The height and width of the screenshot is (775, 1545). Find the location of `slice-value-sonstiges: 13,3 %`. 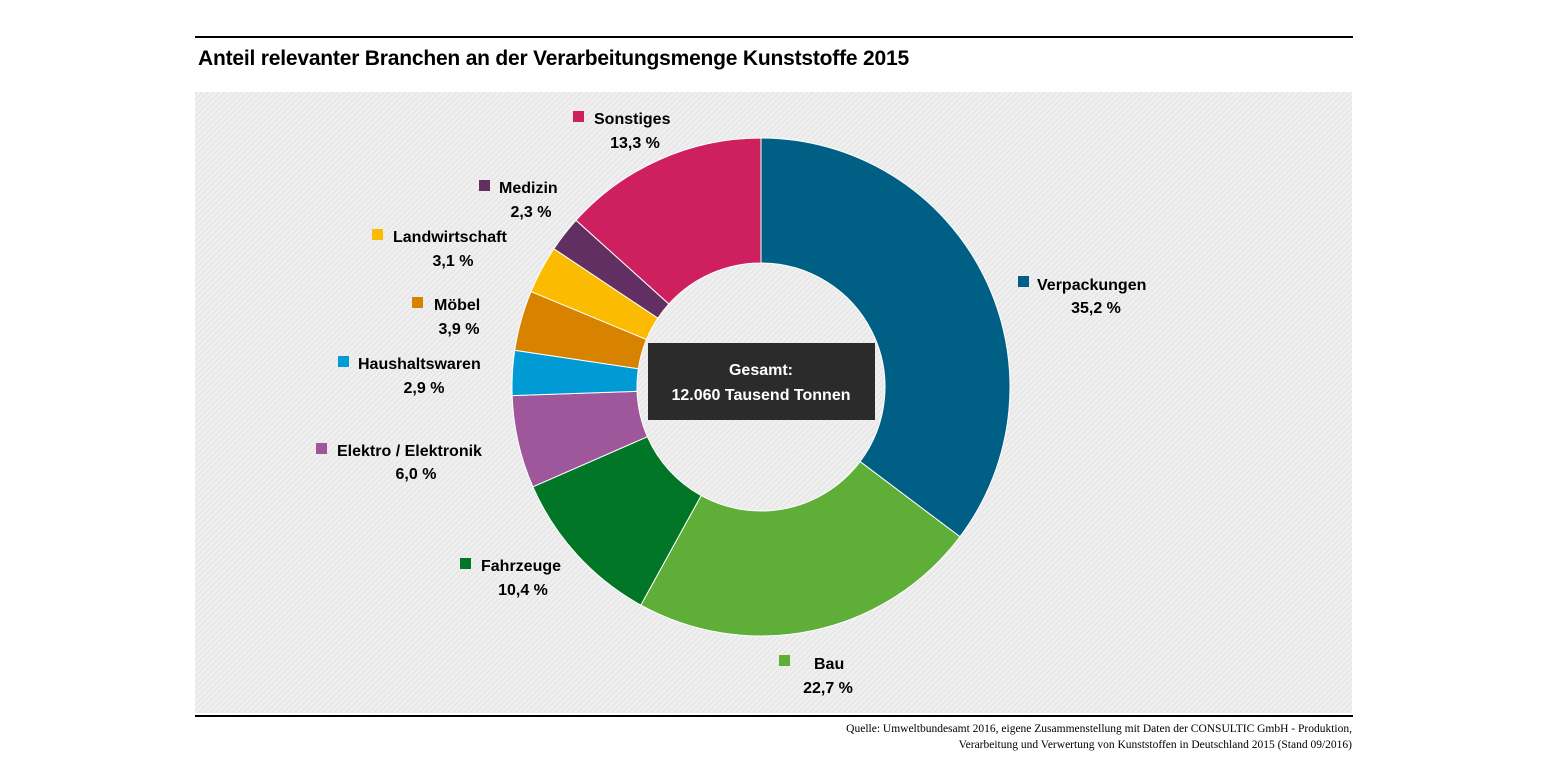

slice-value-sonstiges: 13,3 % is located at coordinates (635, 143).